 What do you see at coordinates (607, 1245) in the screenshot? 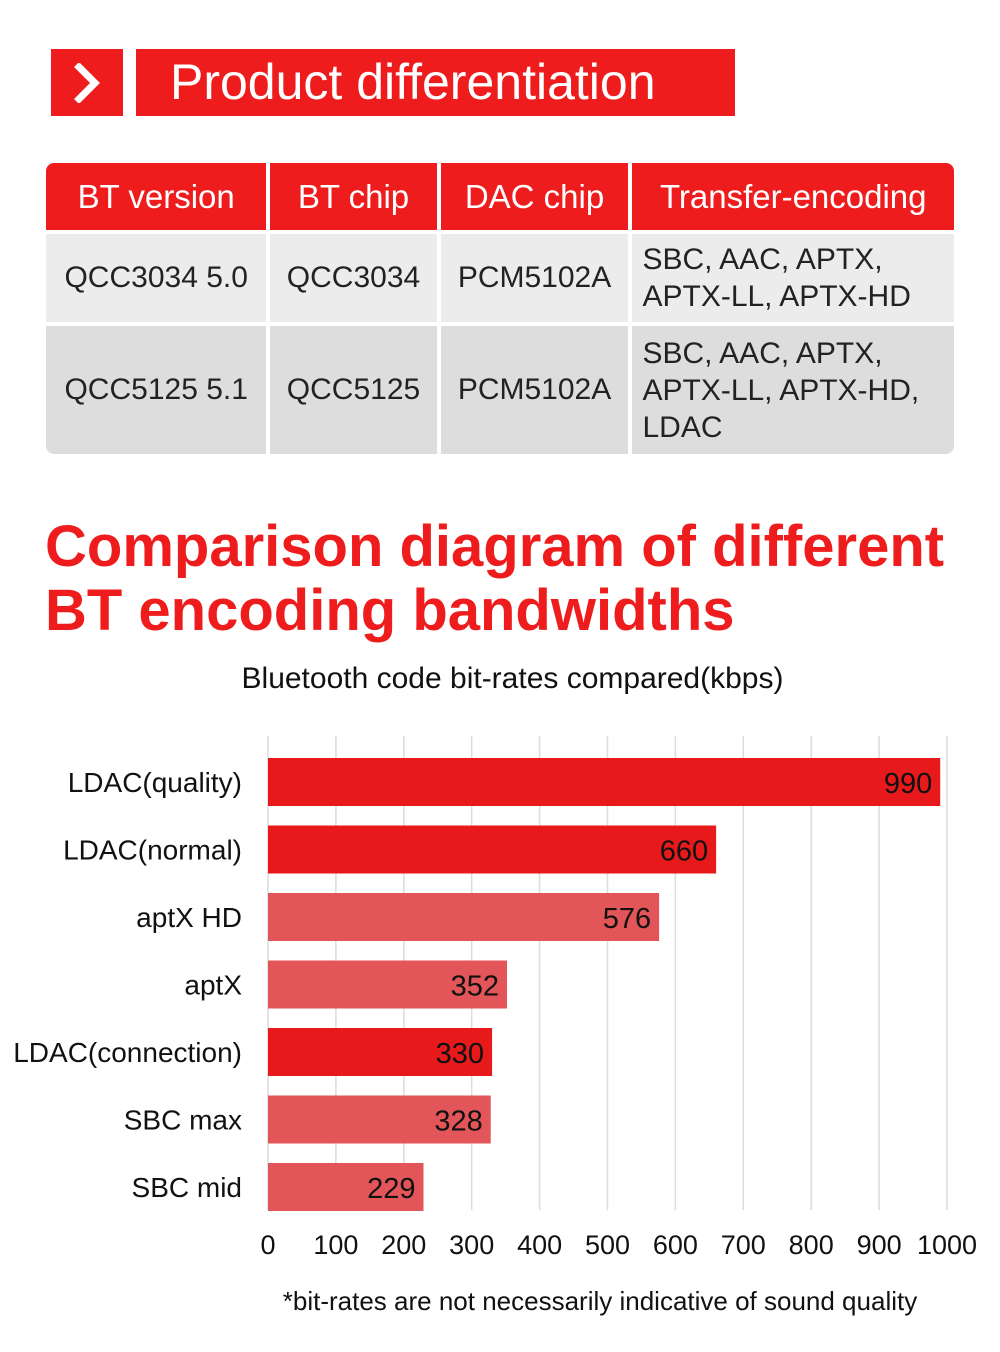
I see `x-tick-label: 500` at bounding box center [607, 1245].